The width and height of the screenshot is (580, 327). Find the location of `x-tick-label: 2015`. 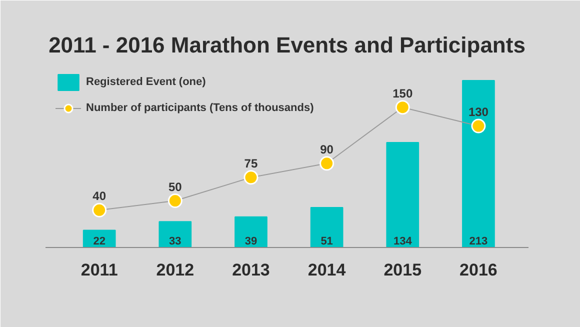

x-tick-label: 2015 is located at coordinates (403, 270).